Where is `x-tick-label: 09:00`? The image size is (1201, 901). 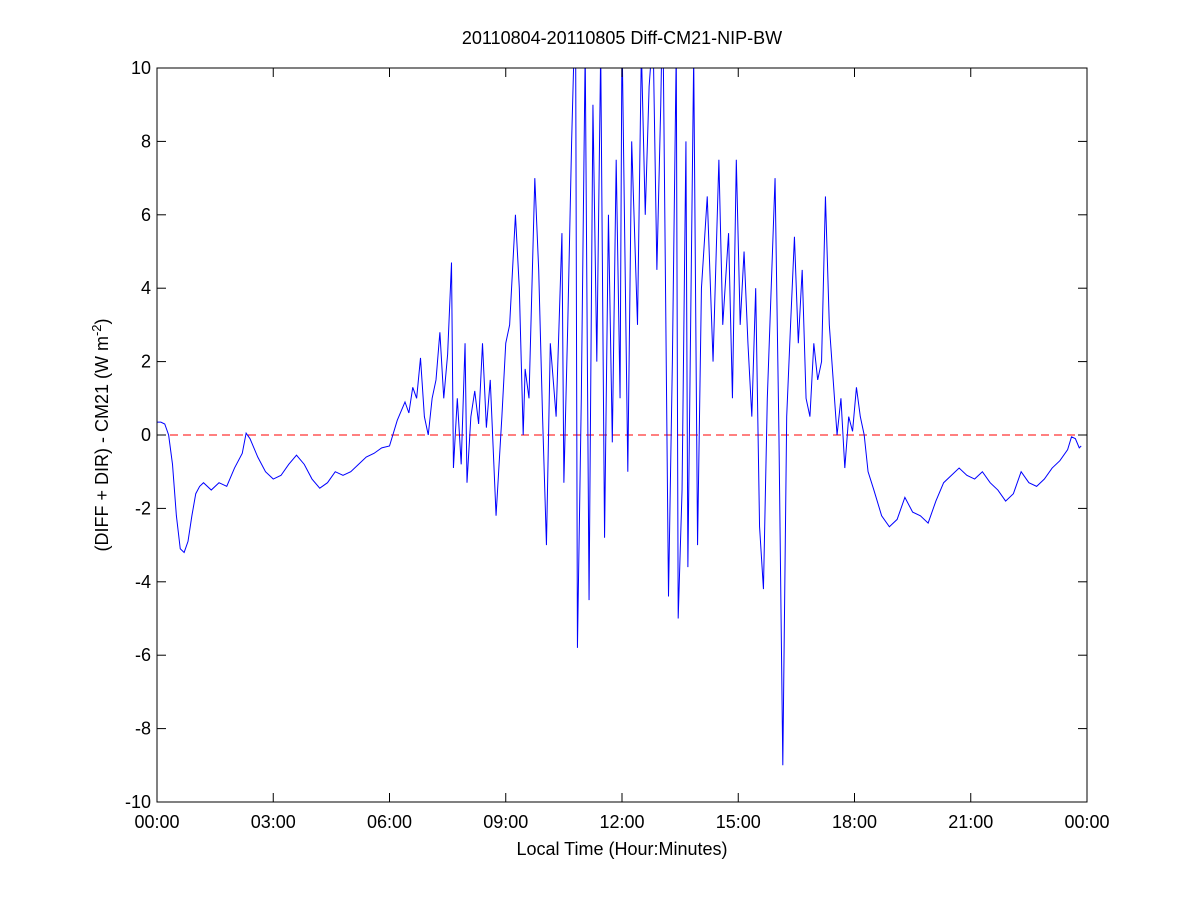 x-tick-label: 09:00 is located at coordinates (505, 822).